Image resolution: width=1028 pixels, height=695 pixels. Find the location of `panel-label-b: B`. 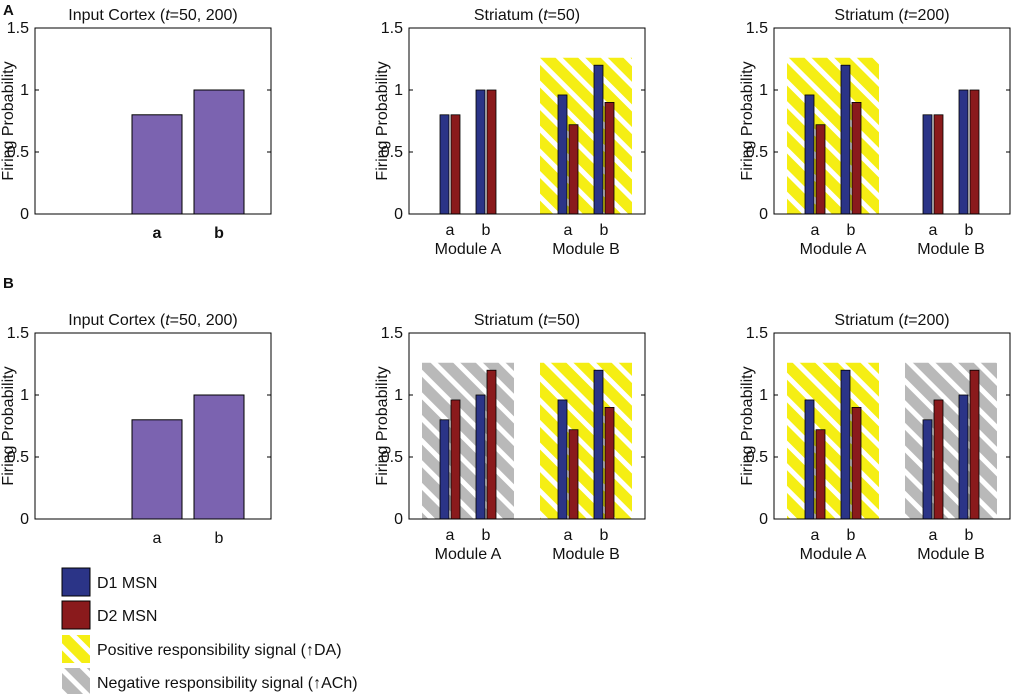

panel-label-b: B is located at coordinates (8, 283).